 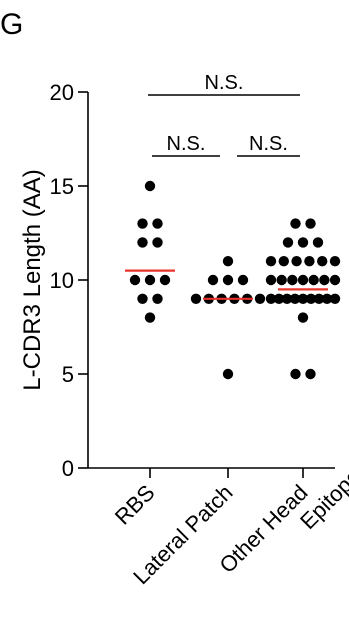 I want to click on panel-label: G, so click(x=12, y=24).